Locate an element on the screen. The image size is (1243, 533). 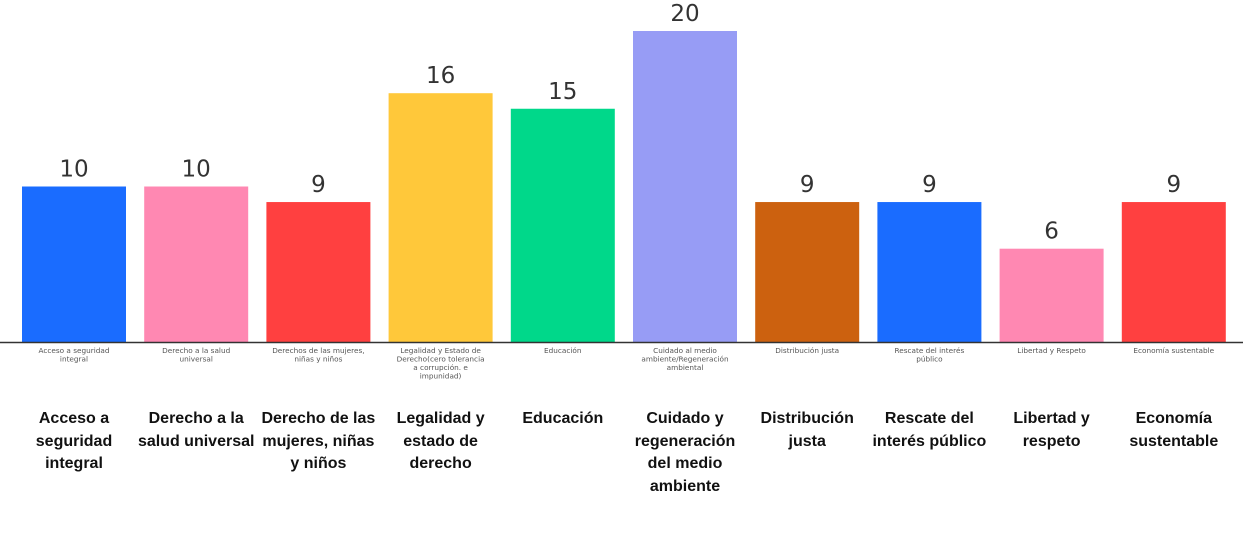
bar-value-label: 6 is located at coordinates (1051, 232).